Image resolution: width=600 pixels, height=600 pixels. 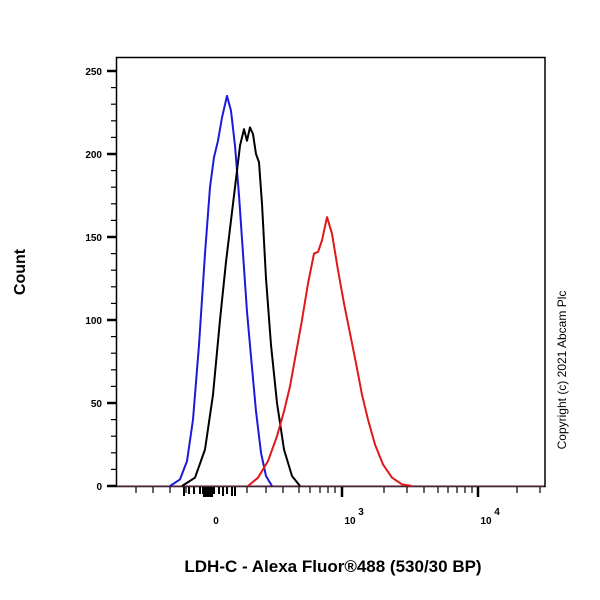 I want to click on x-tick-label: 0, so click(x=216, y=521).